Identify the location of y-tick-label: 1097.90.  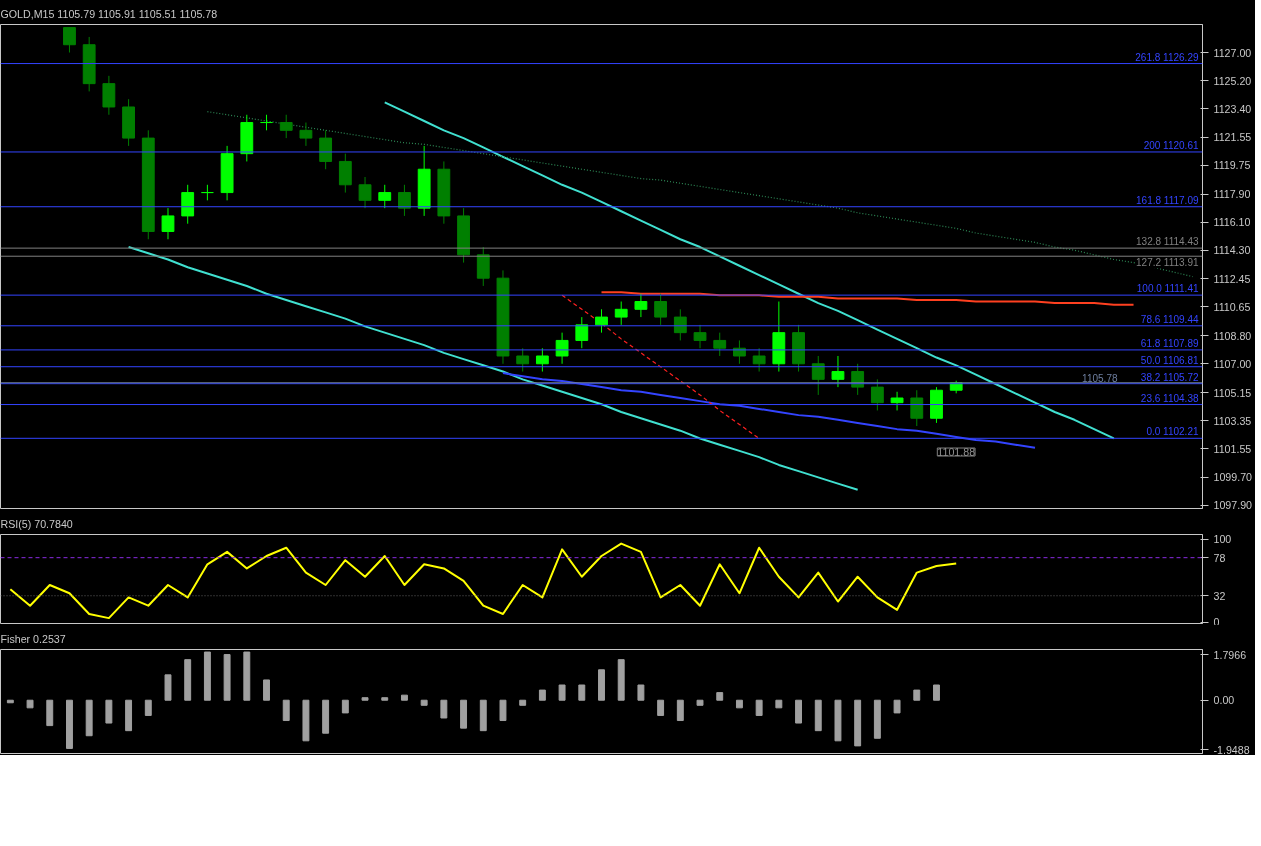
(1233, 505).